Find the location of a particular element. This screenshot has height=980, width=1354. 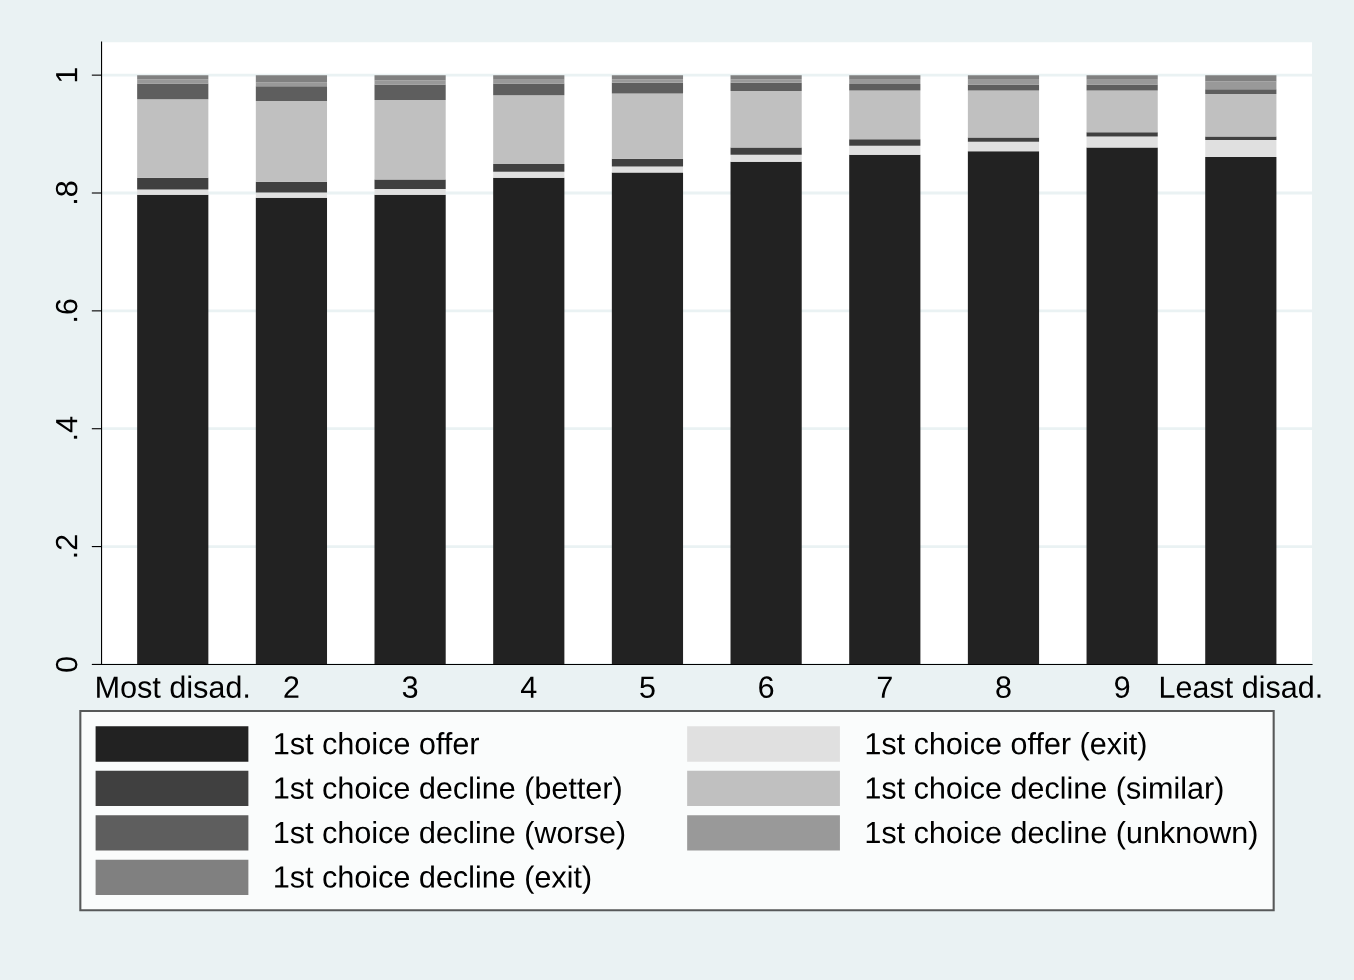

y-tick-label: .6 is located at coordinates (66, 310).